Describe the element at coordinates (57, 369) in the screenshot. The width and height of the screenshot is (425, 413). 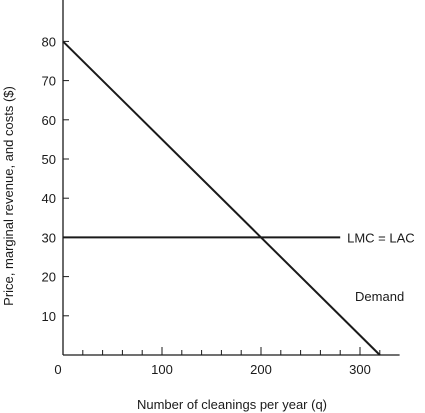
I see `x-tick-label: 0` at that location.